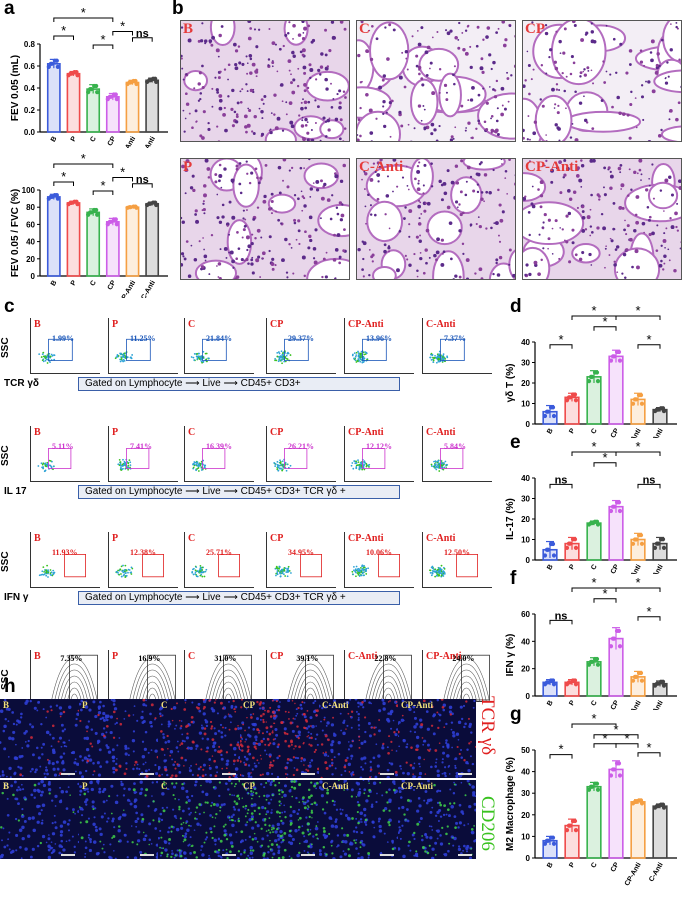  I want to click on flow-plot-CP: CP 29.37%, so click(301, 346).